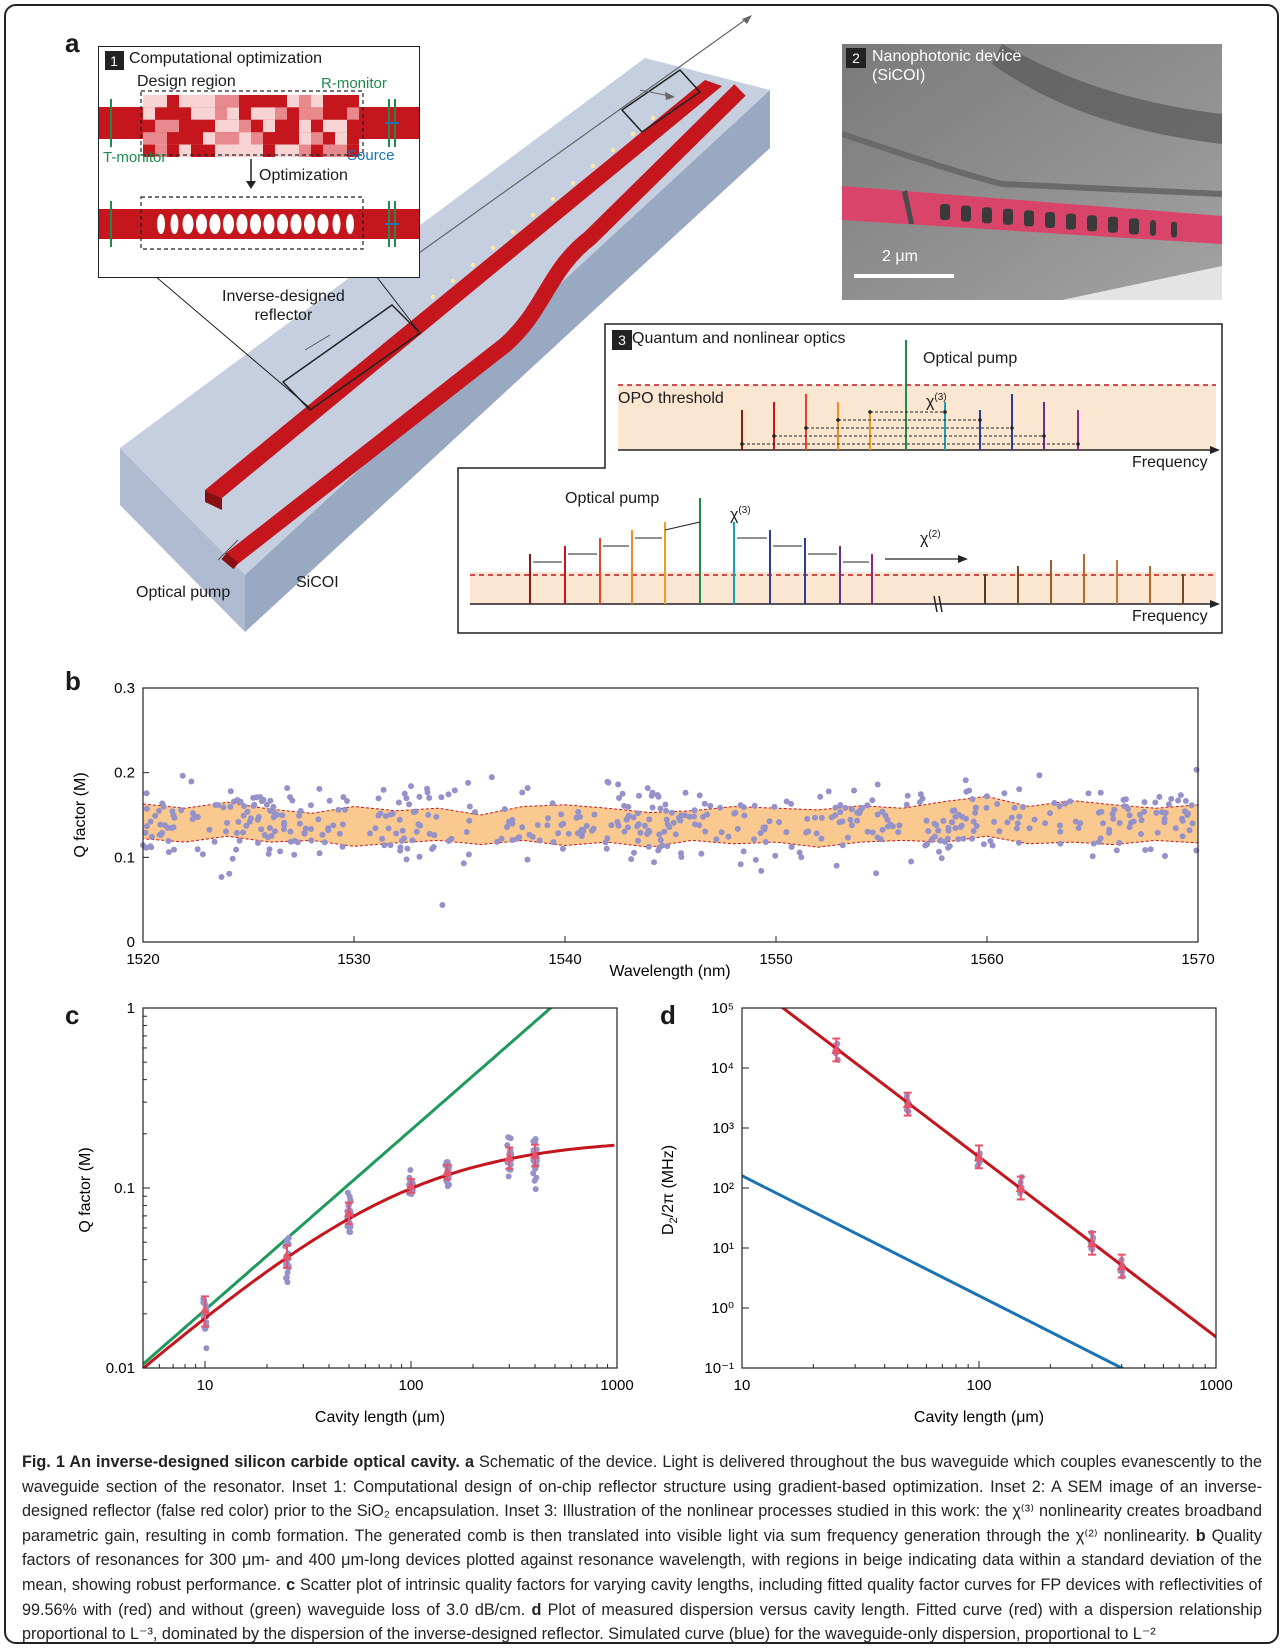 This screenshot has height=1650, width=1285. I want to click on panel-letter-a: a, so click(72, 43).